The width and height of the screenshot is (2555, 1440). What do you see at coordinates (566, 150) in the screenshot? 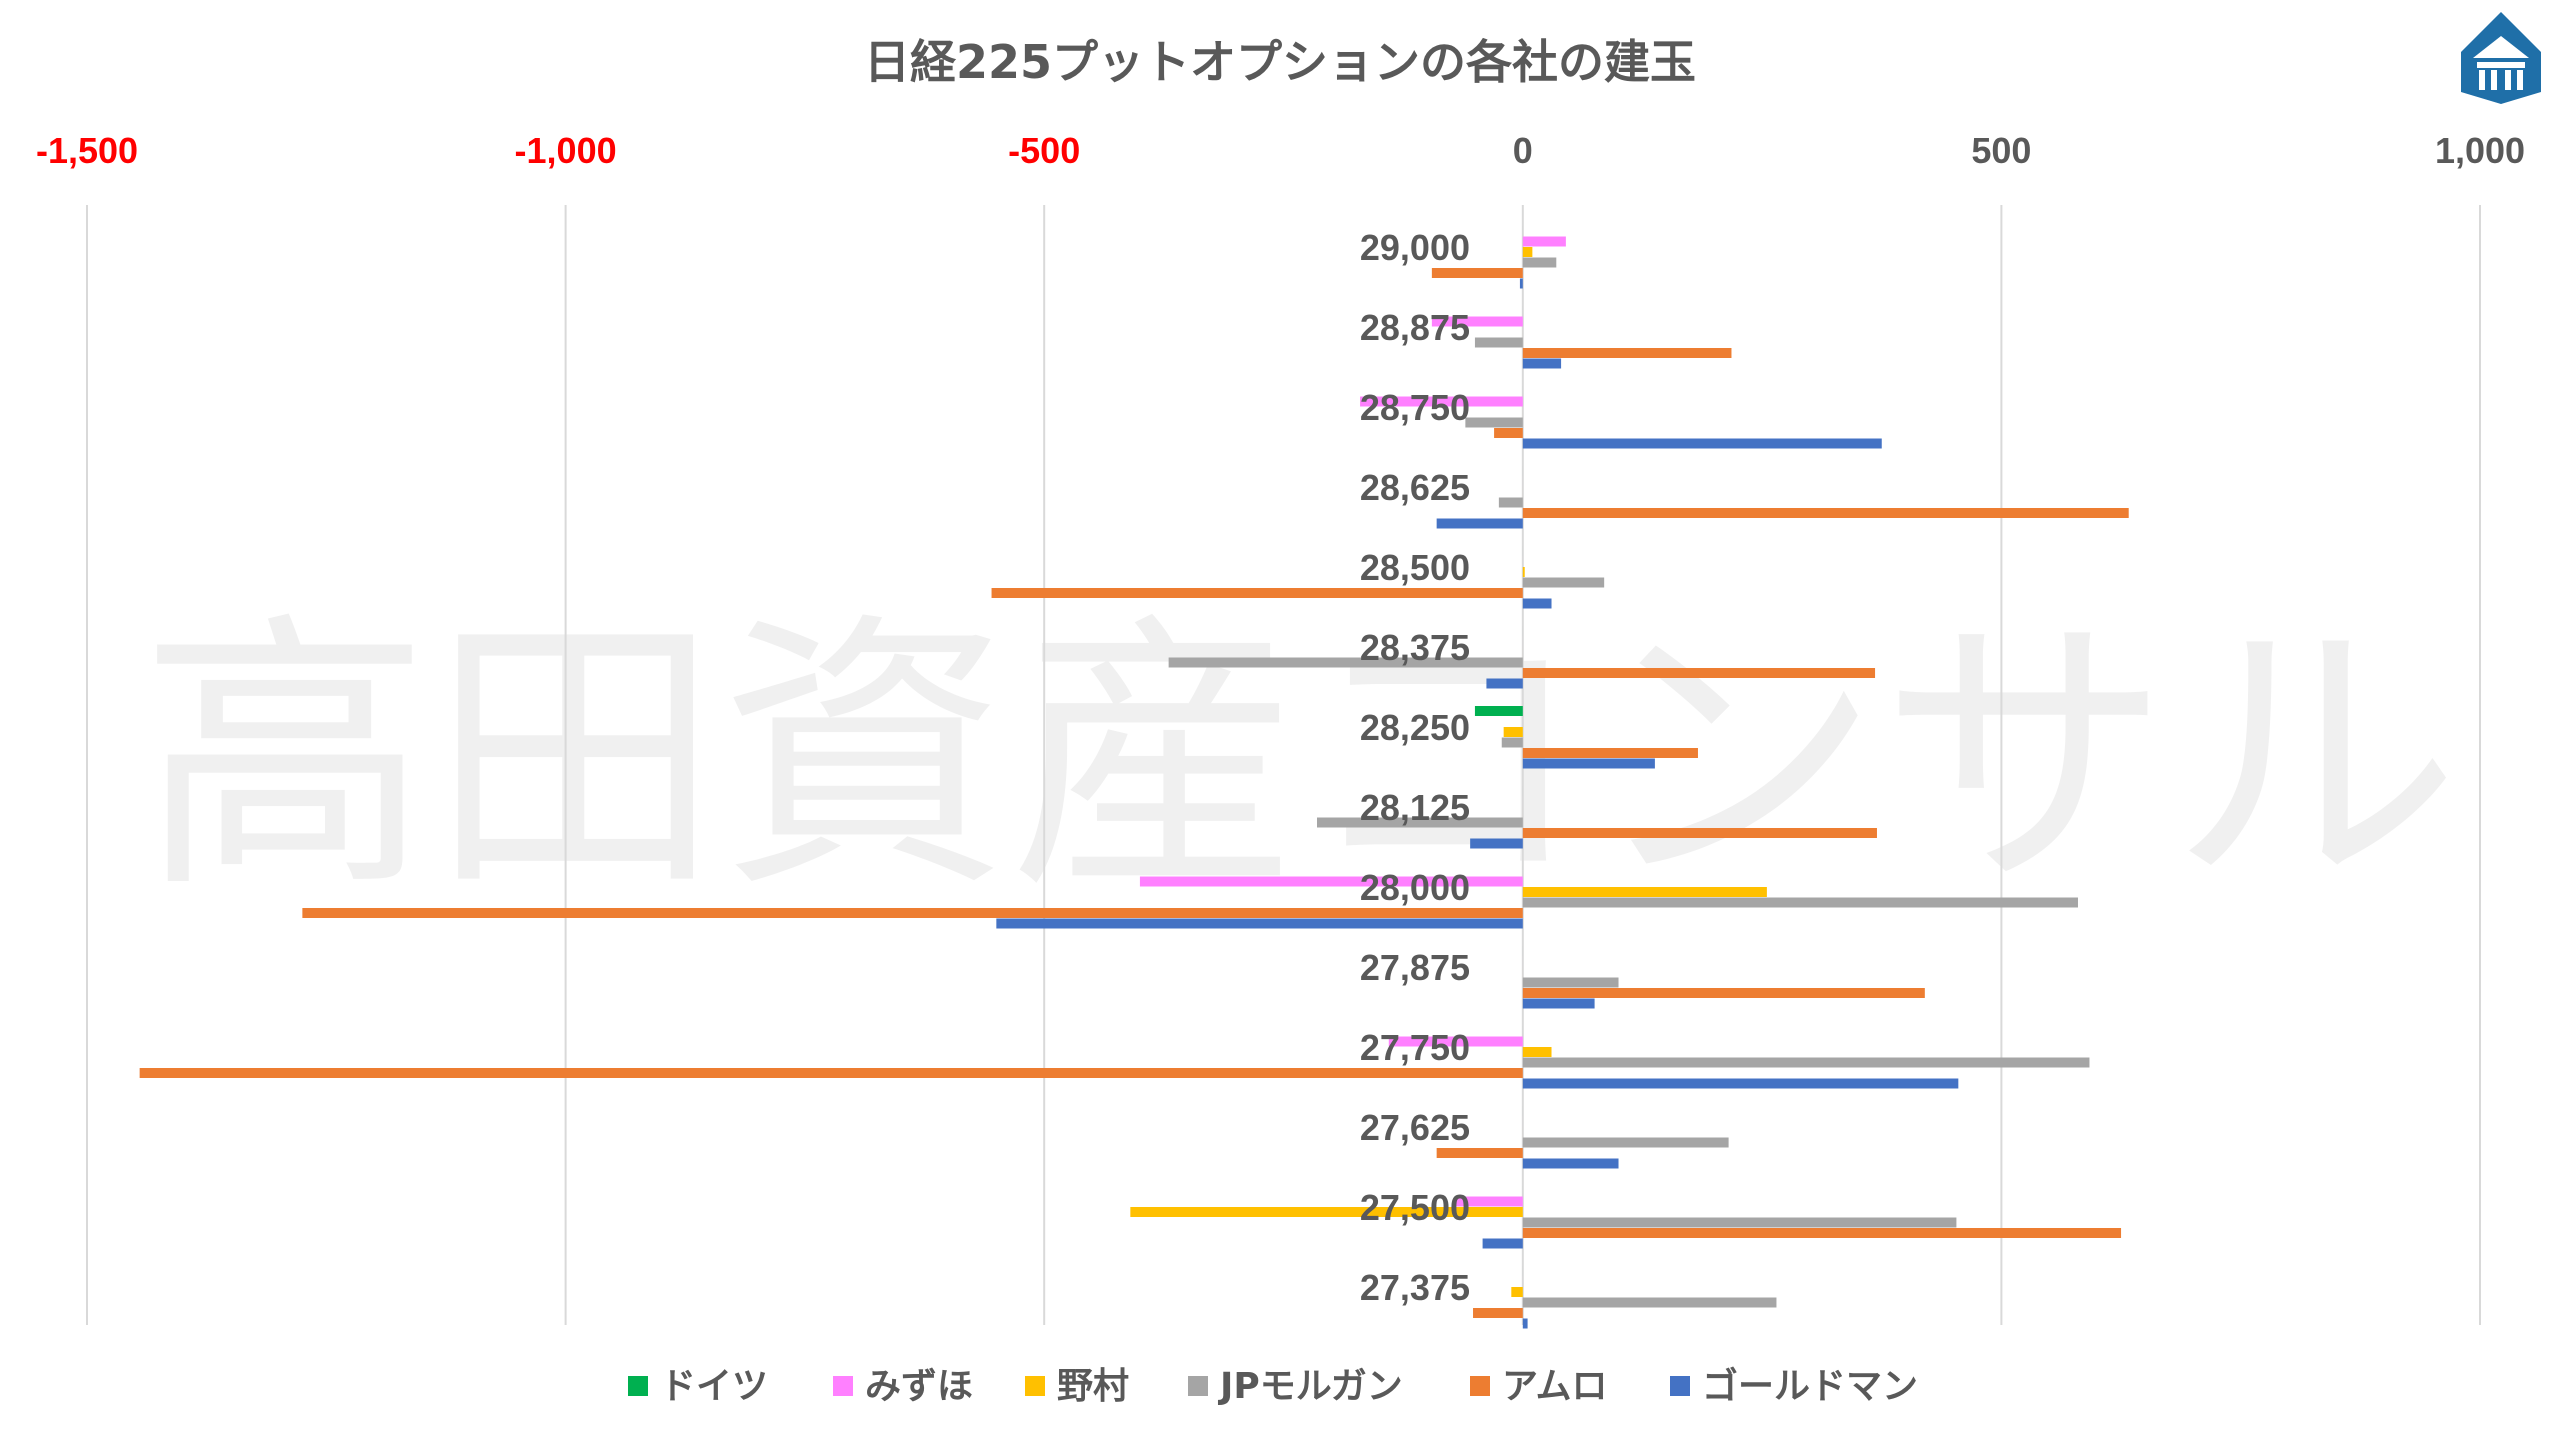
I see `x-tick-label: -1,000` at bounding box center [566, 150].